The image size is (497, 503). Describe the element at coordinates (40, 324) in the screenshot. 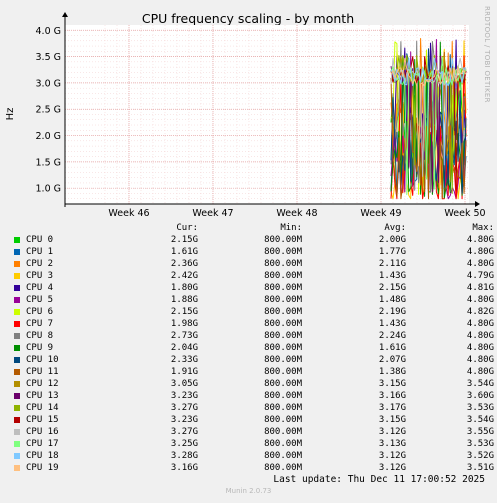

I see `legend-series-name: CPU 7` at that location.